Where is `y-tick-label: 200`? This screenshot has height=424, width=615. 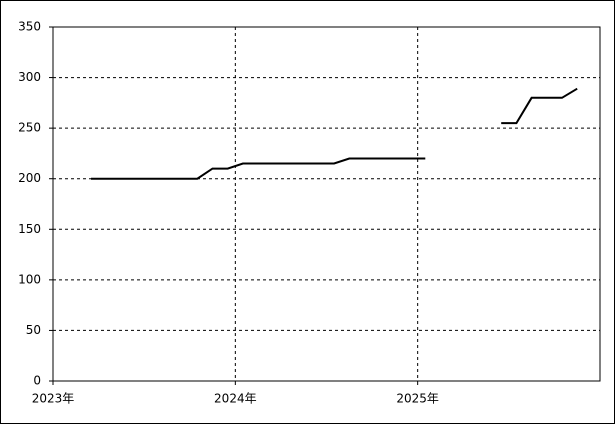
y-tick-label: 200 is located at coordinates (29, 178).